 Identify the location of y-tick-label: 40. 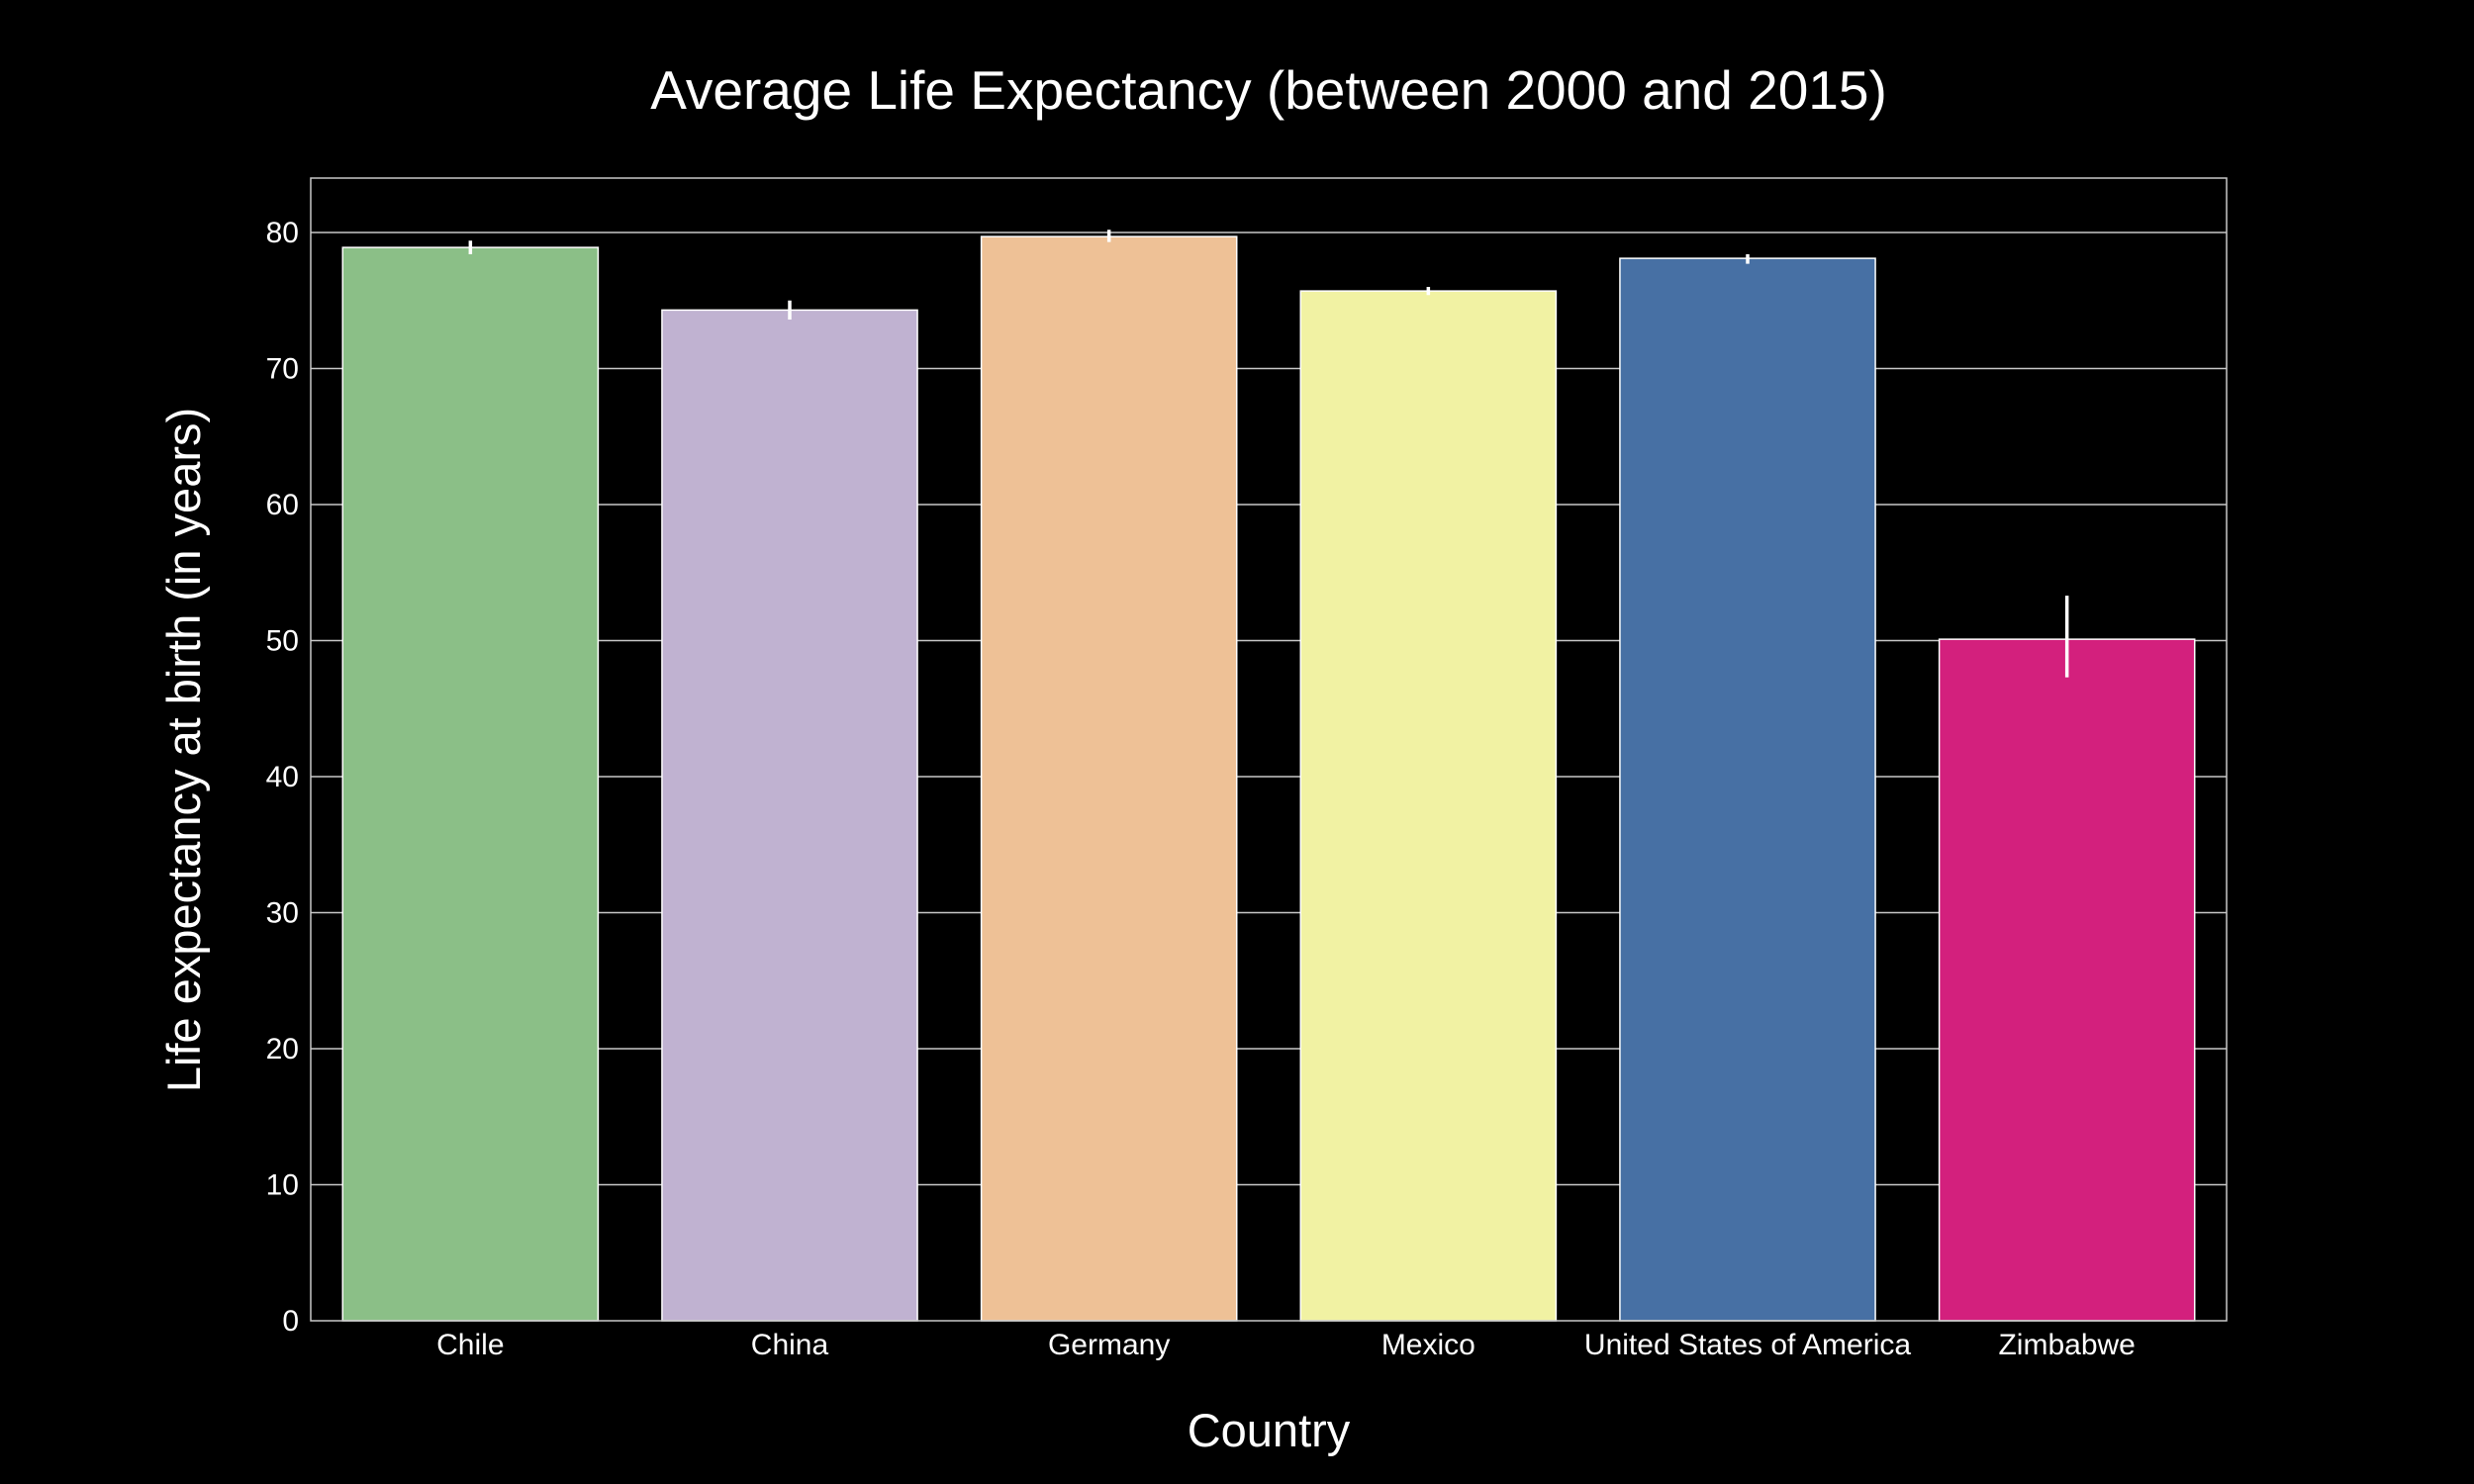
(283, 777).